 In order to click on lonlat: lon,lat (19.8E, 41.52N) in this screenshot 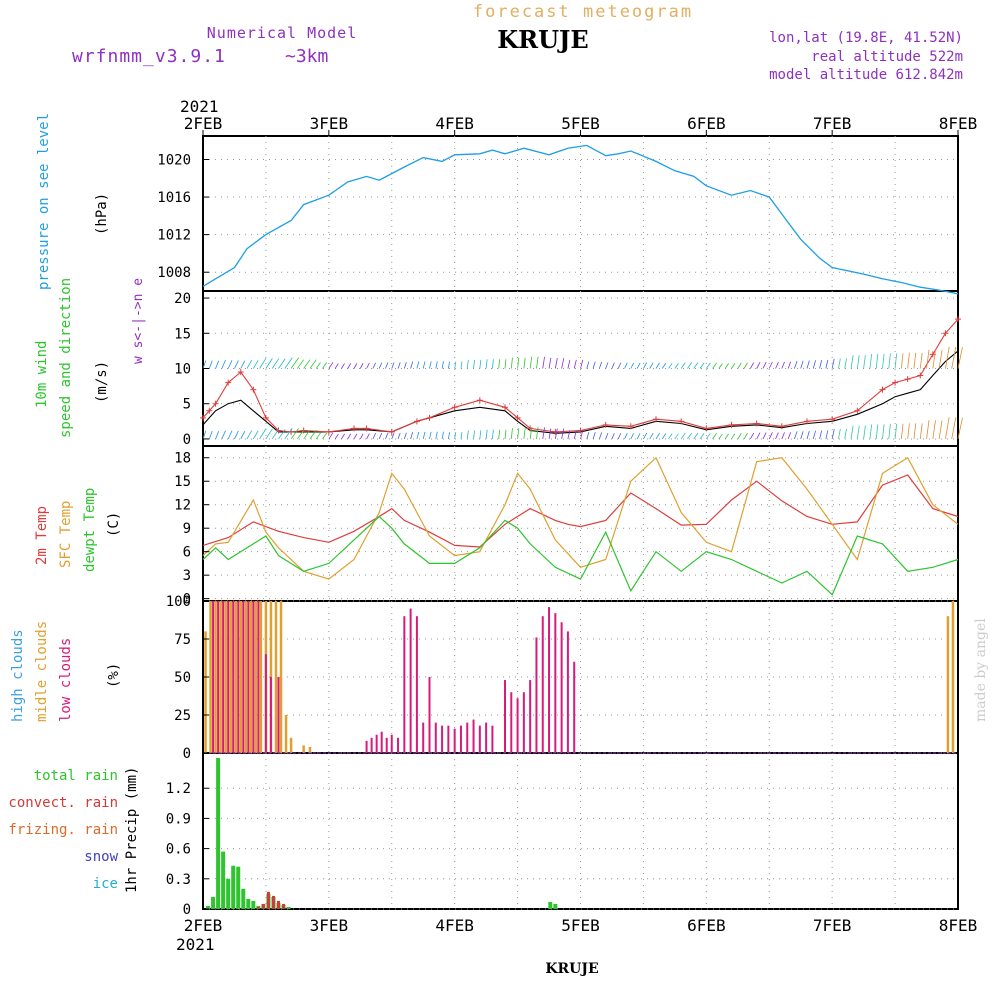, I will do `click(866, 38)`.